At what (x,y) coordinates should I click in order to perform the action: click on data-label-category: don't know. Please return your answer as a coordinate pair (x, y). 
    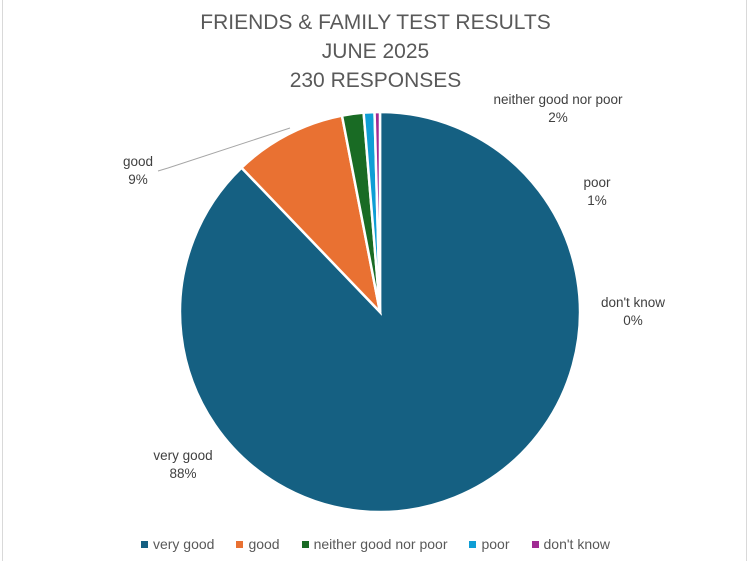
    Looking at the image, I should click on (633, 302).